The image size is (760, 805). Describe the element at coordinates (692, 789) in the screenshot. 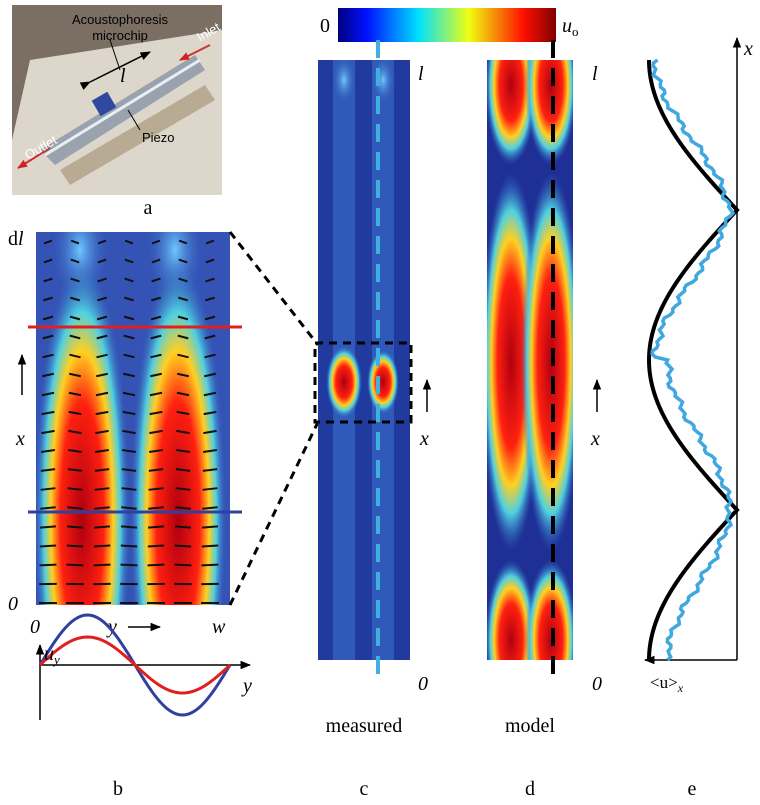

I see `panel-label: e` at that location.